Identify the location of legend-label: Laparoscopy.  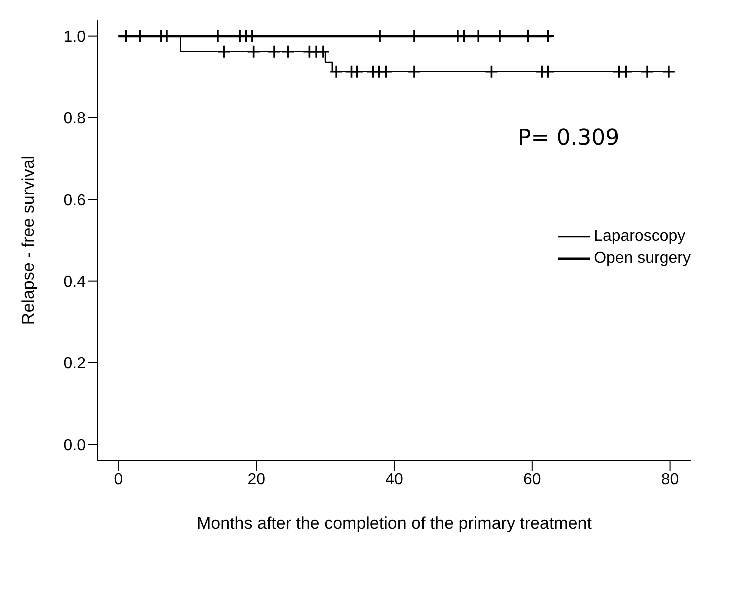
(640, 237).